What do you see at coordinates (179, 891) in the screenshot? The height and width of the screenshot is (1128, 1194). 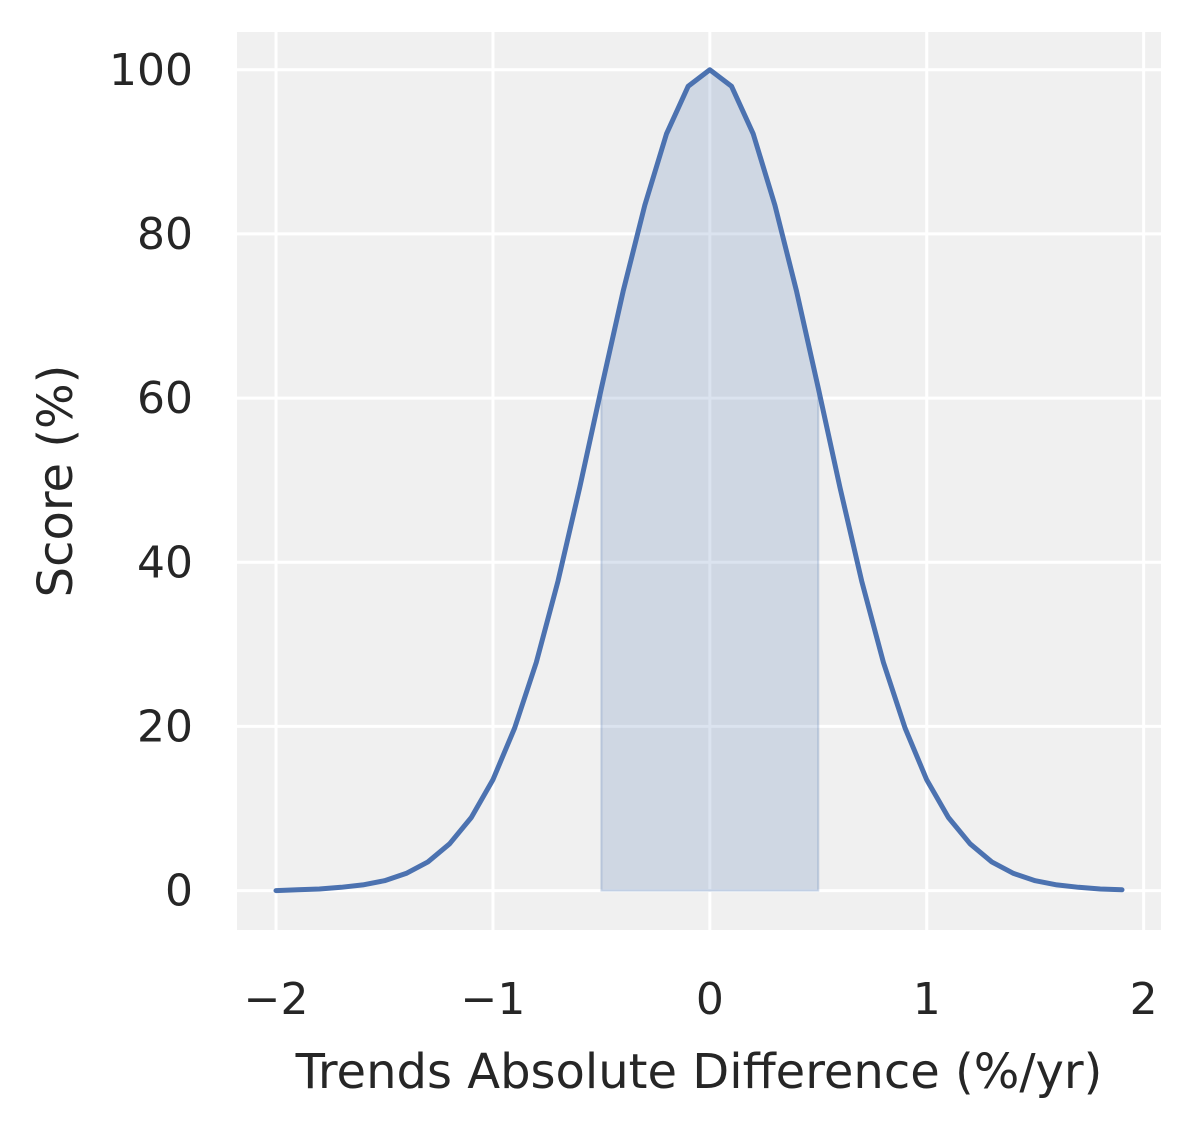 I see `y-tick-label: 0` at bounding box center [179, 891].